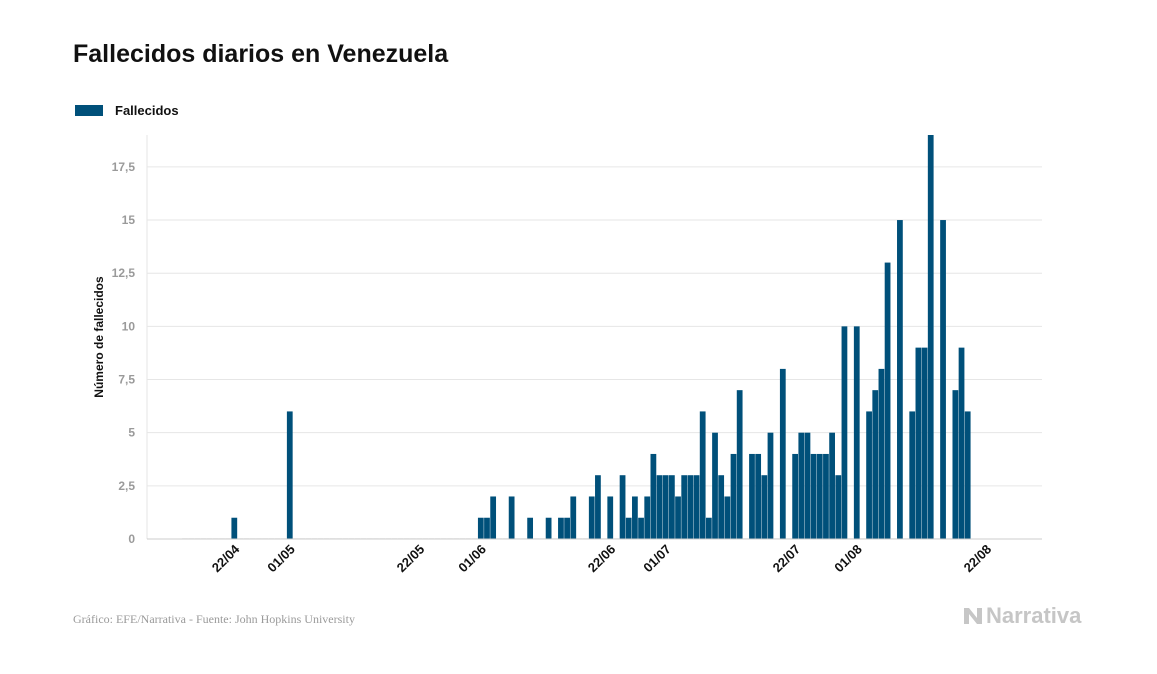 The image size is (1157, 674). I want to click on y-tick-label: 7,5, so click(126, 380).